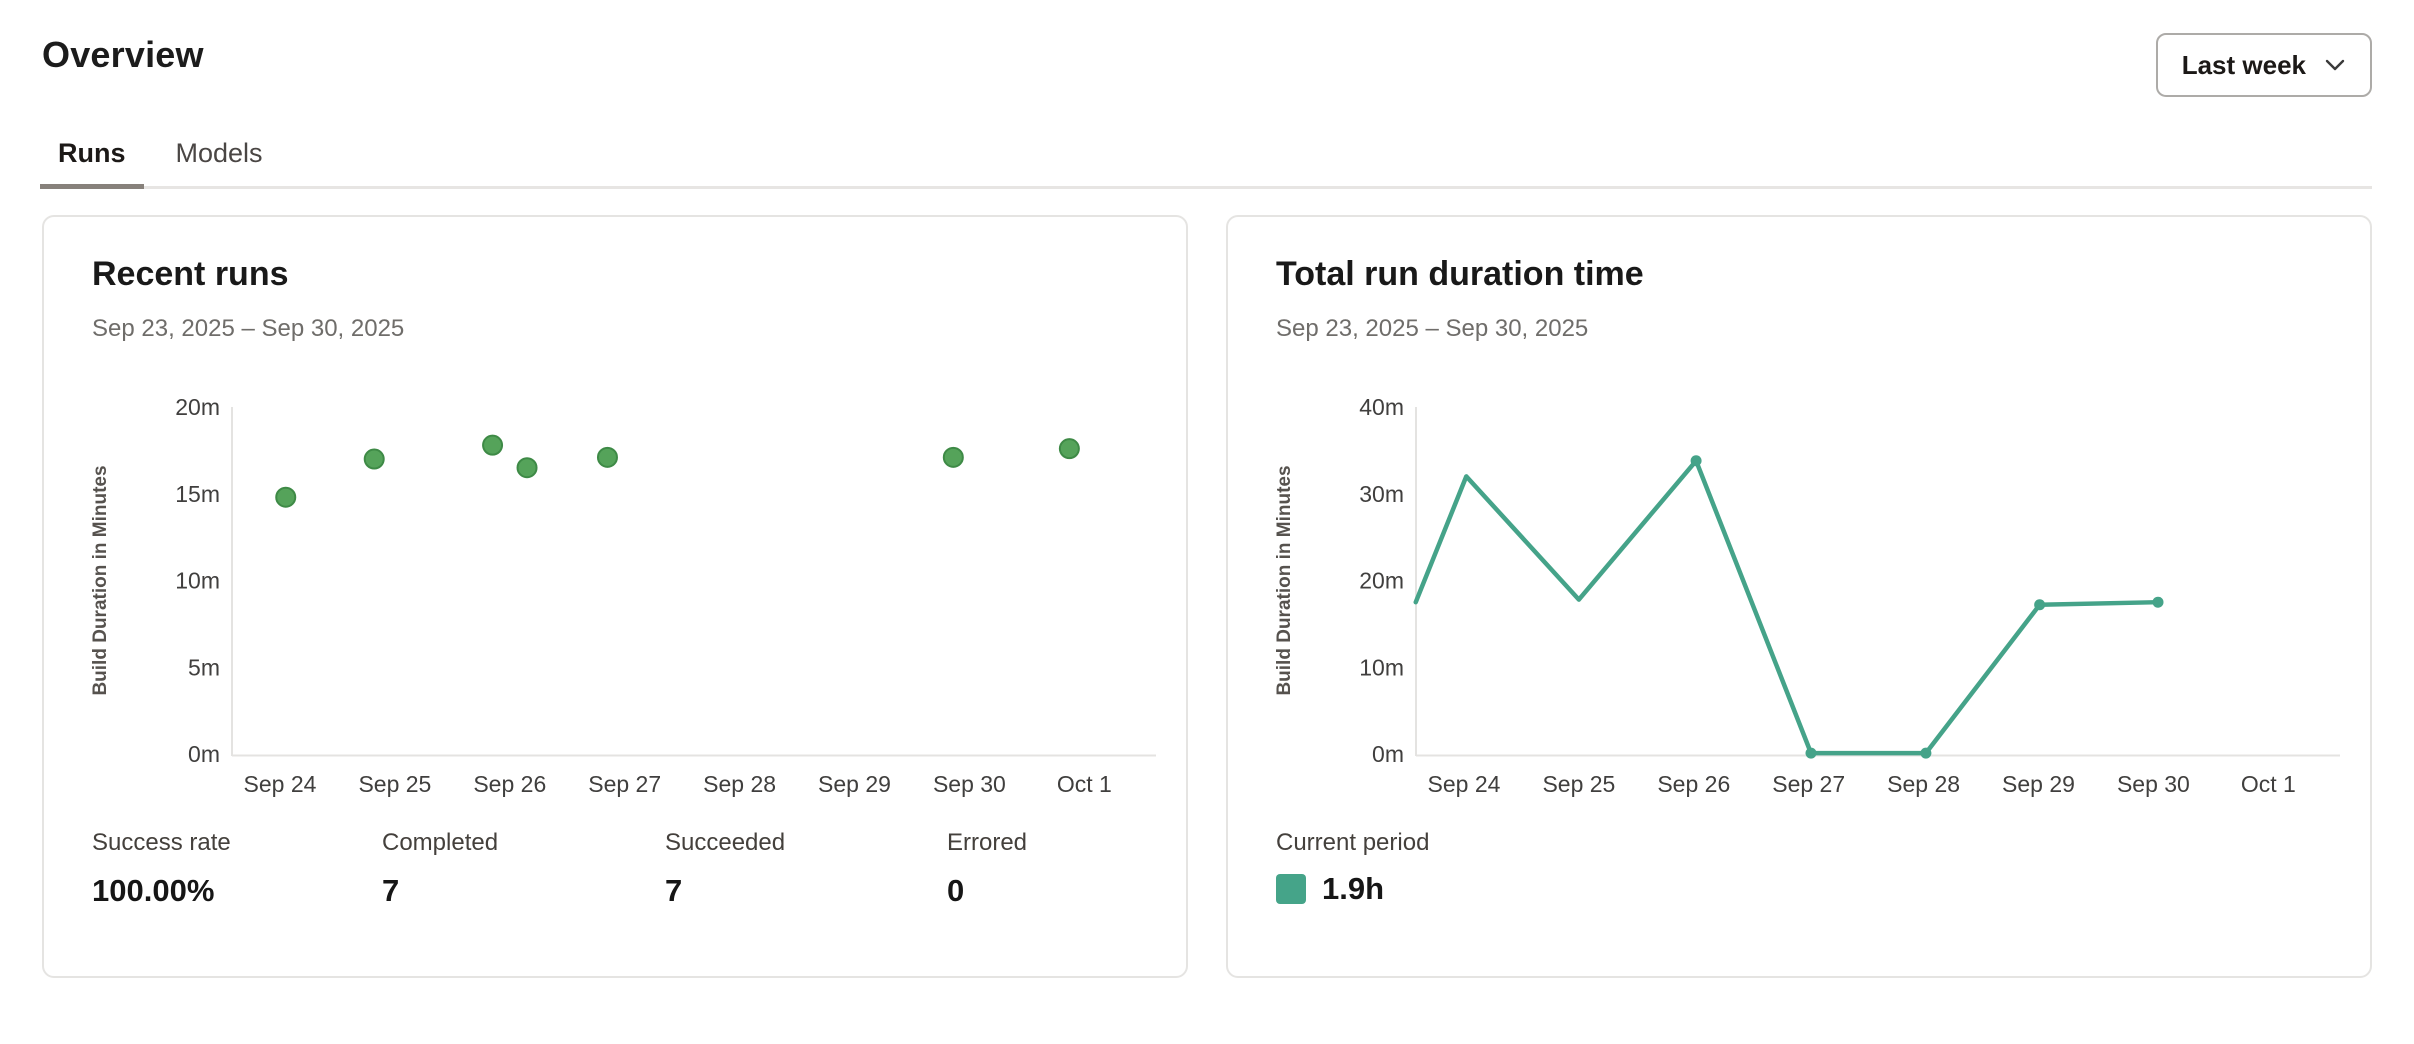 The width and height of the screenshot is (2414, 1044). I want to click on period-dropdown: Last week, so click(2263, 65).